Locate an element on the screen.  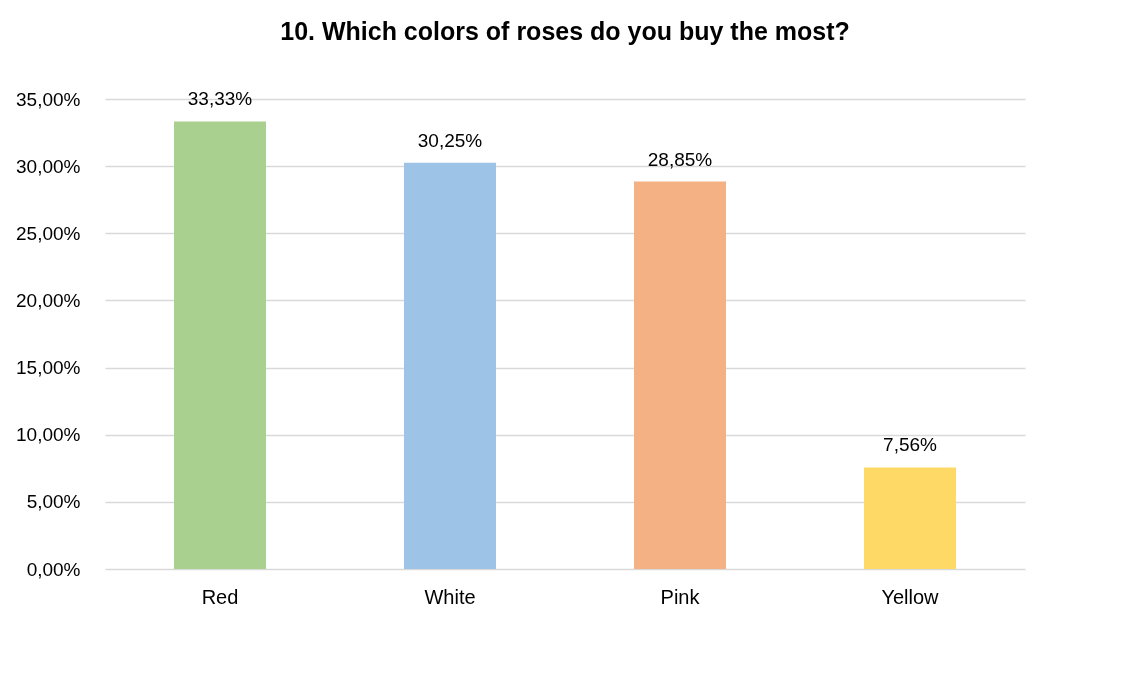
y-tick-label: 30,00% is located at coordinates (48, 166).